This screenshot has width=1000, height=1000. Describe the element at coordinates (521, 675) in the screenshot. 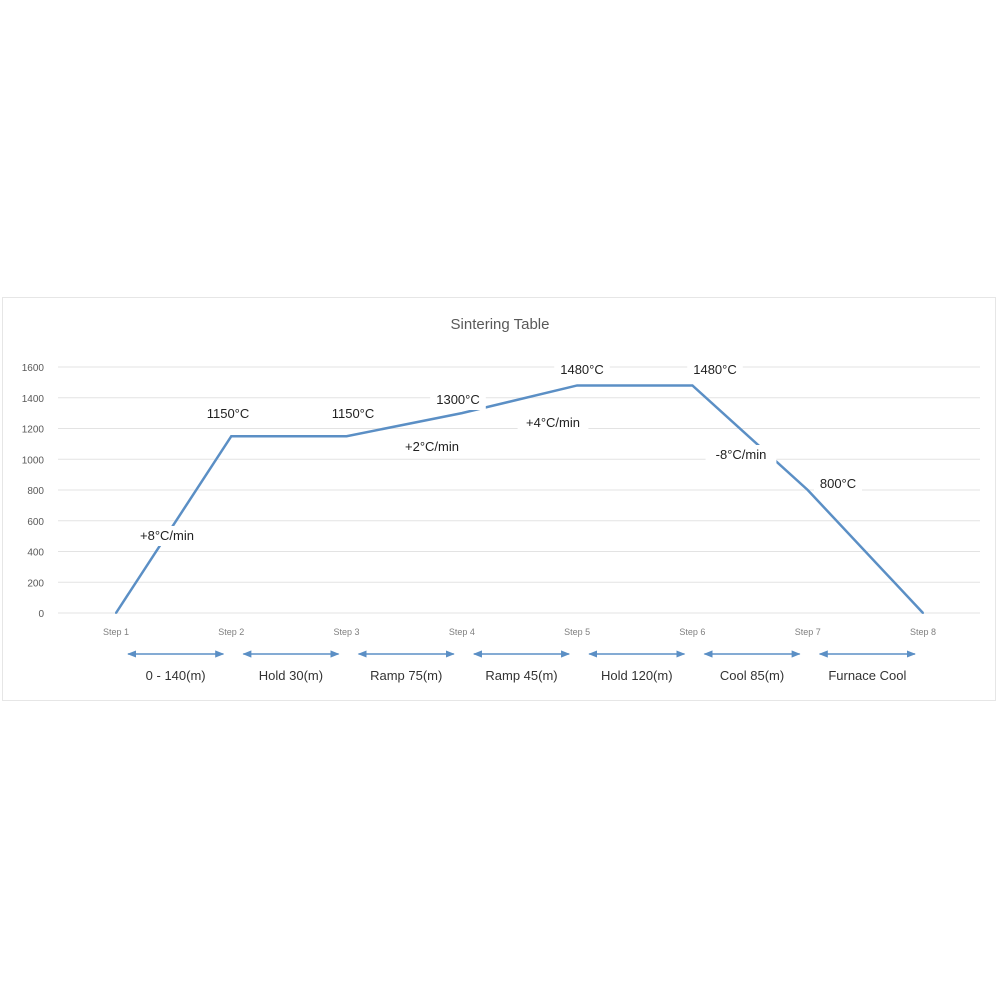

I see `segment-label: Ramp 45(m)` at that location.